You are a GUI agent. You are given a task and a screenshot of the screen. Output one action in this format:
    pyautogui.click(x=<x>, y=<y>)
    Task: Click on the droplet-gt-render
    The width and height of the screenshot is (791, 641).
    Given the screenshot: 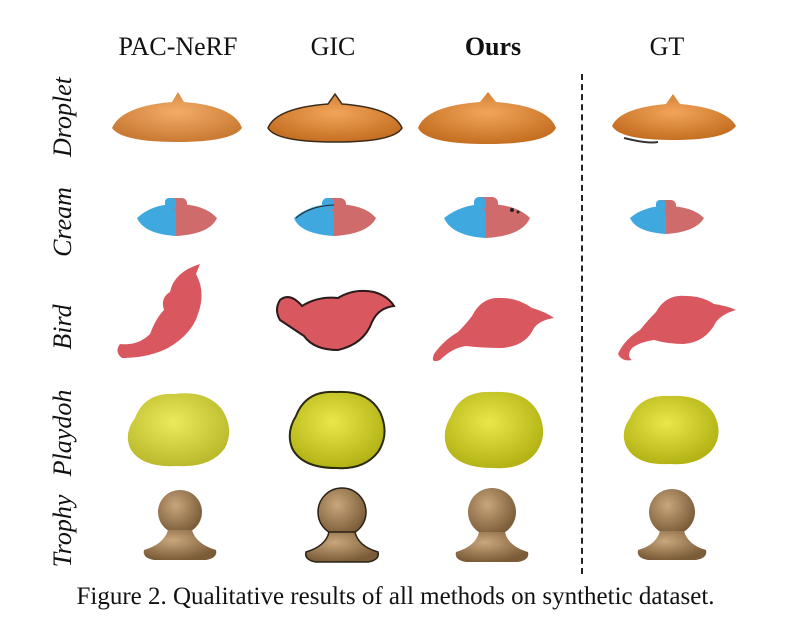 What is the action you would take?
    pyautogui.click(x=673, y=120)
    